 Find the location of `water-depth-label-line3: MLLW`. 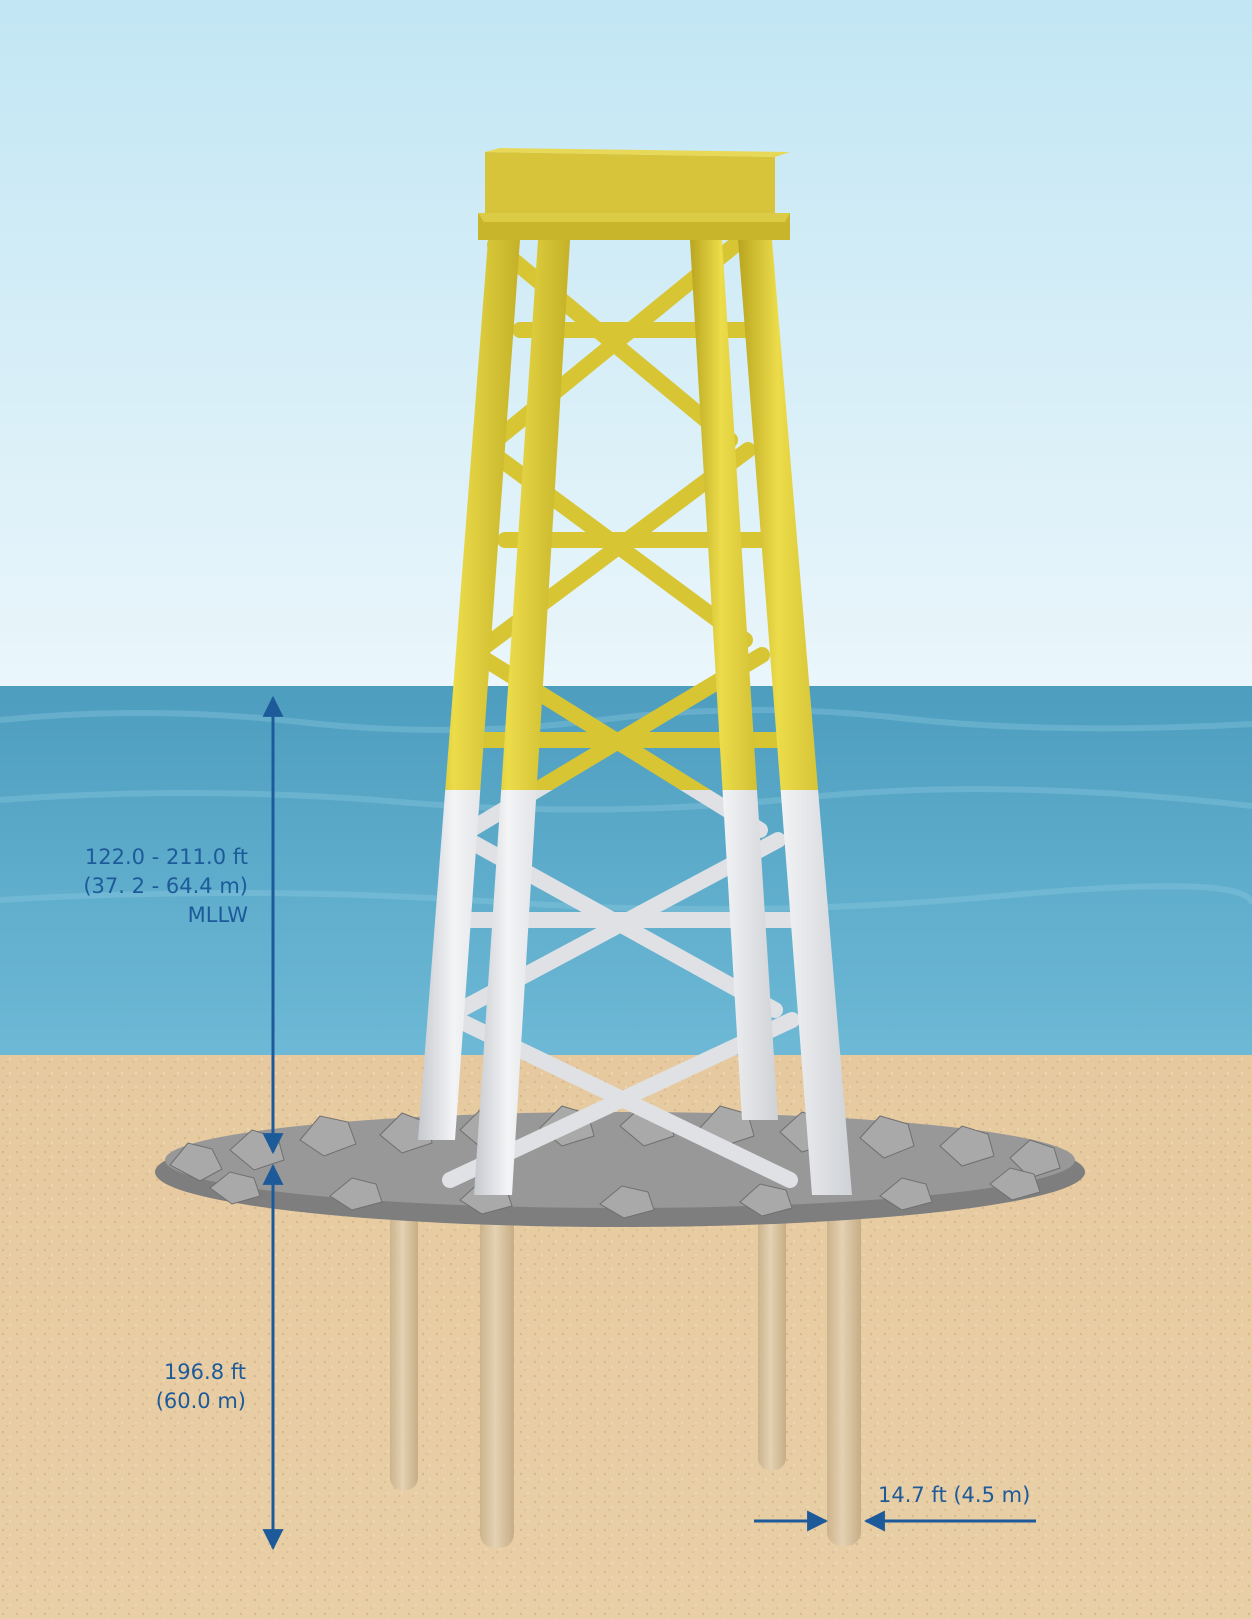

water-depth-label-line3: MLLW is located at coordinates (217, 915).